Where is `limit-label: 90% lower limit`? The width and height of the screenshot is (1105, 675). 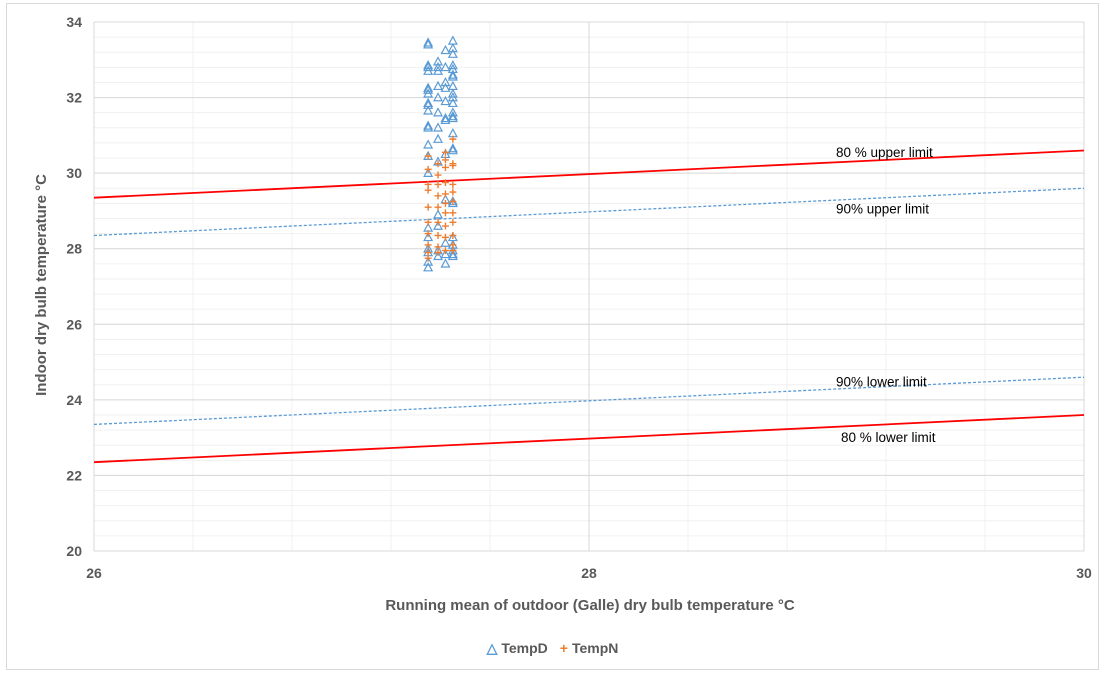
limit-label: 90% lower limit is located at coordinates (881, 382).